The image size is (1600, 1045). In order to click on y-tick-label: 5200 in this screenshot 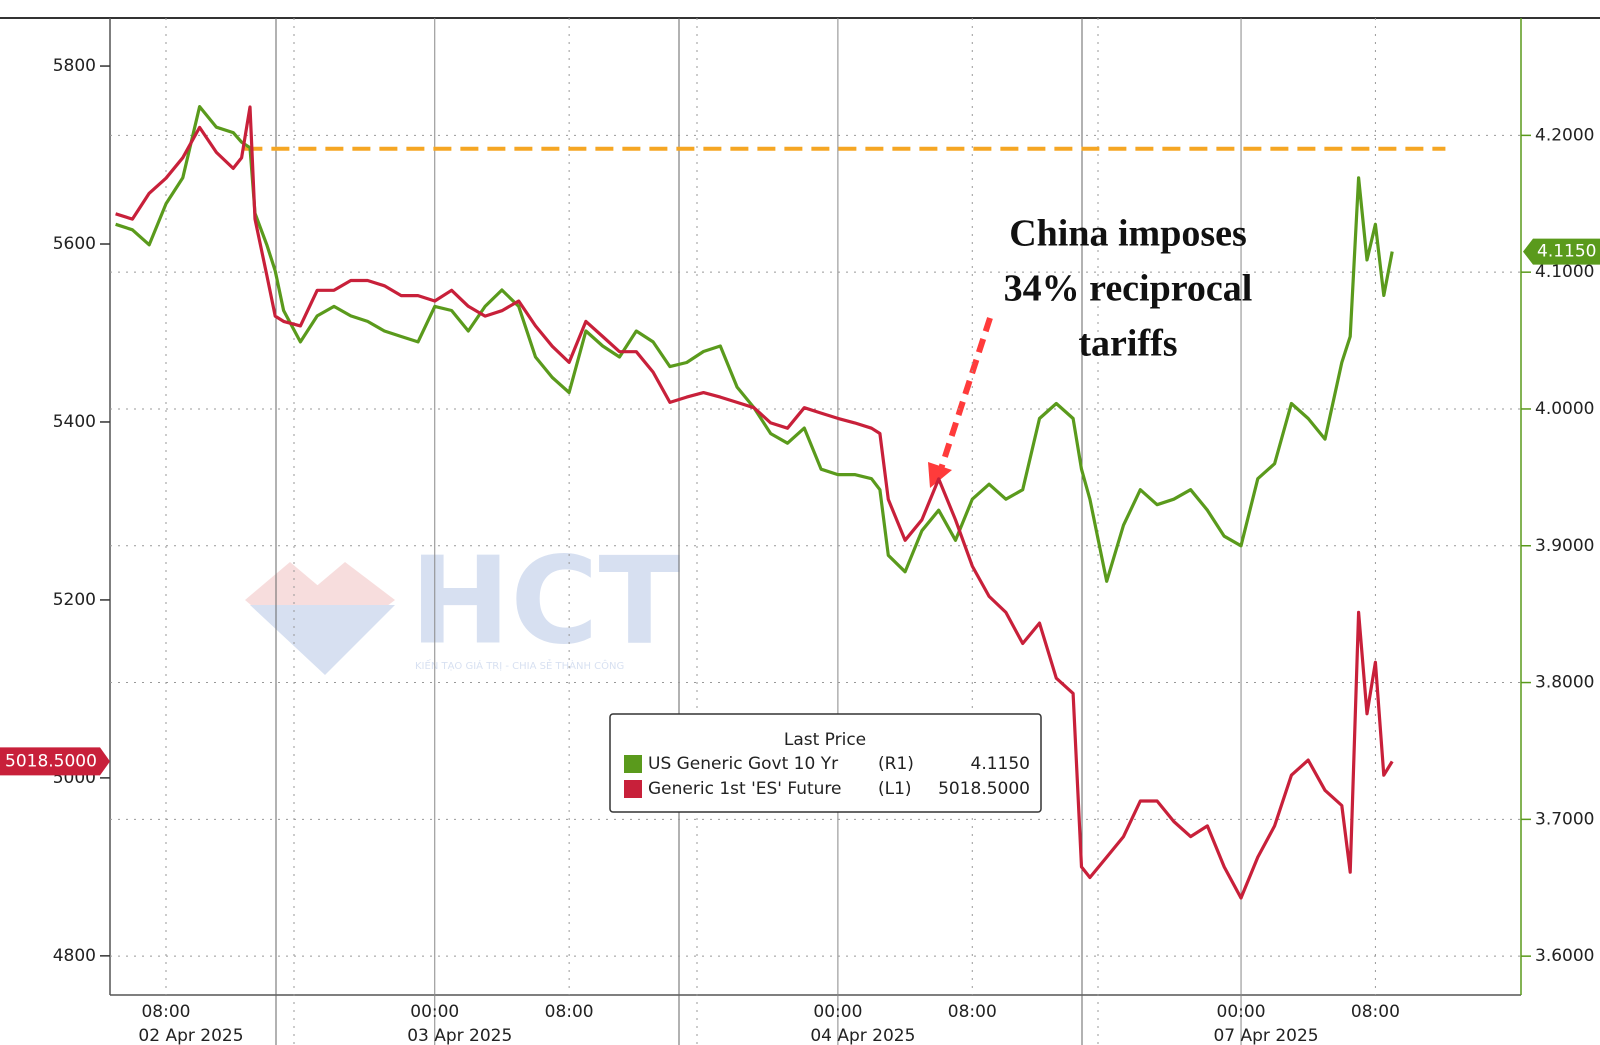, I will do `click(74, 600)`.